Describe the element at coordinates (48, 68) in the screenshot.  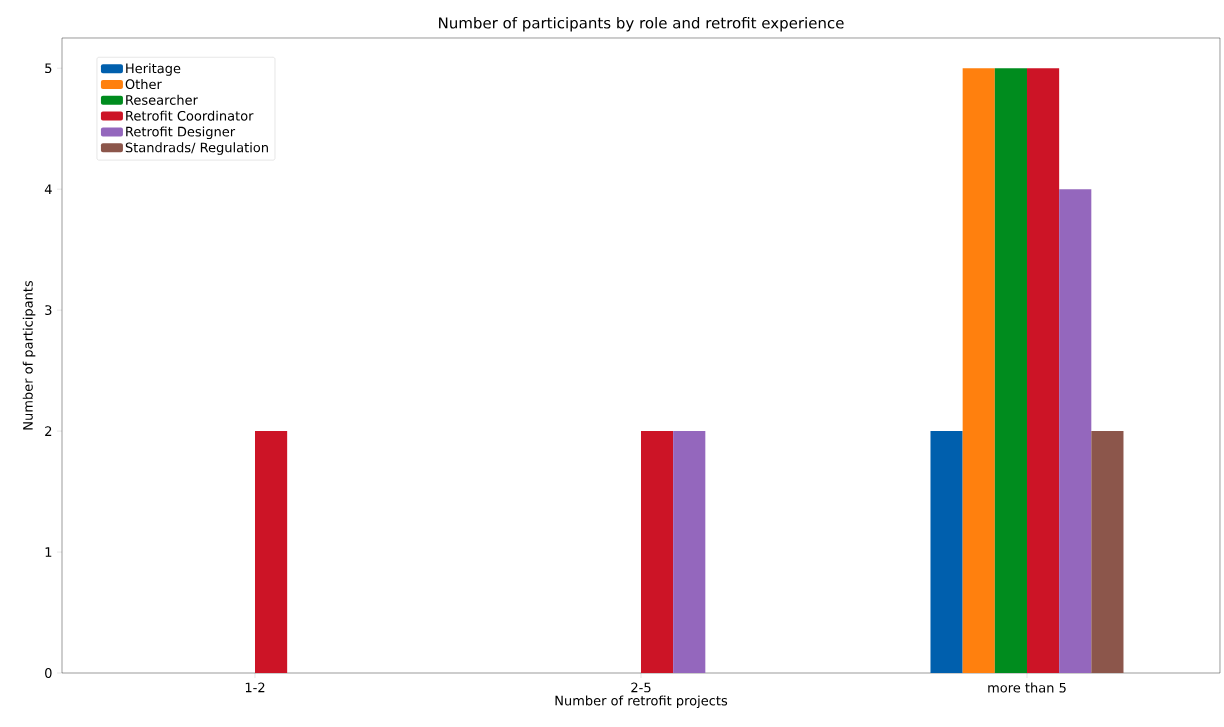
I see `y-tick-label: 5` at that location.